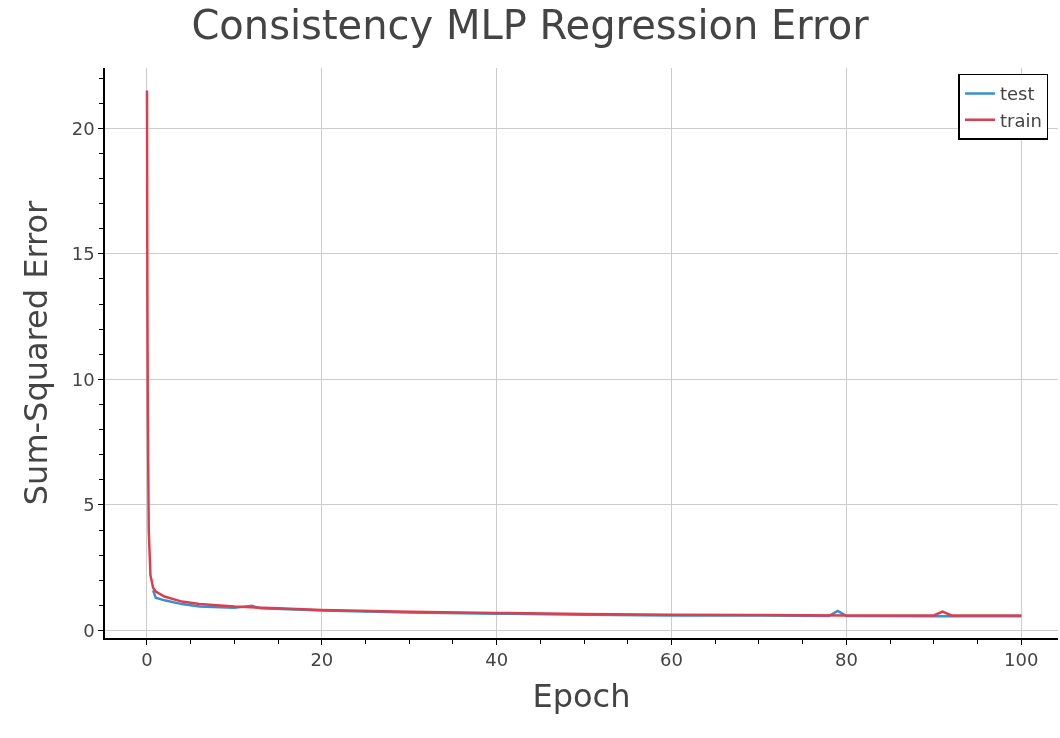 This screenshot has height=738, width=1060. Describe the element at coordinates (846, 660) in the screenshot. I see `x-tick-label: 80` at that location.